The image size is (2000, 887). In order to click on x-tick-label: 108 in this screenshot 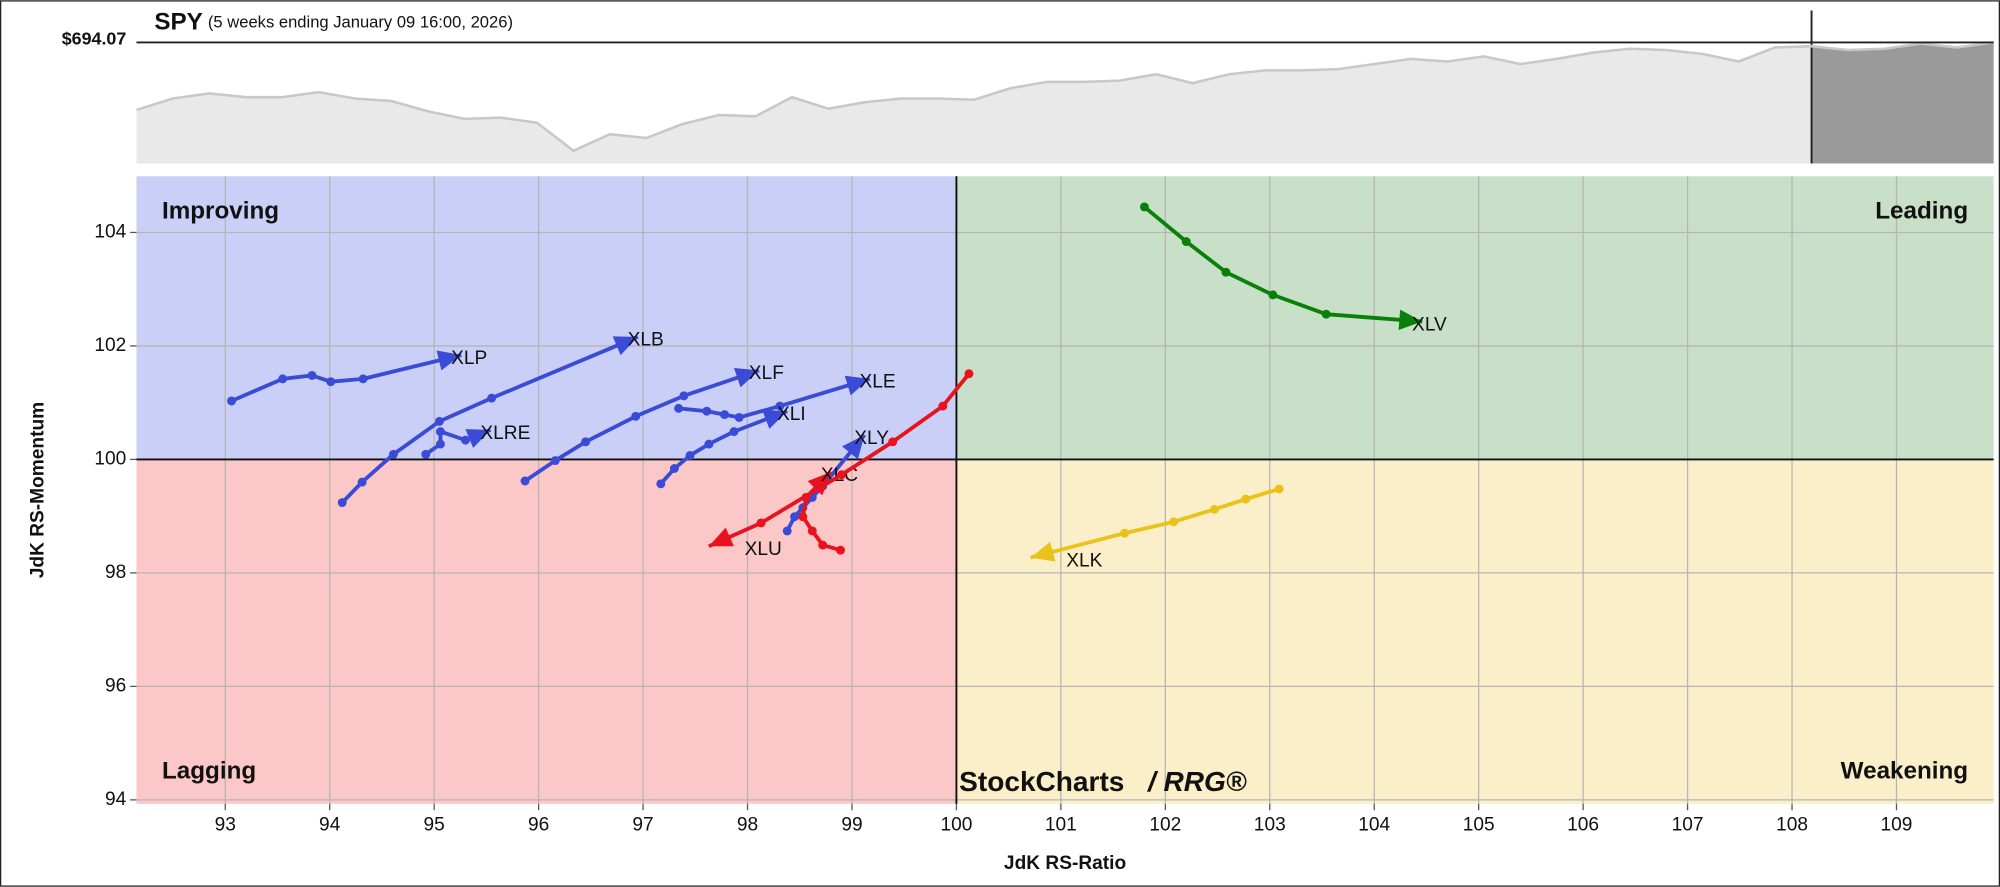, I will do `click(1792, 825)`.